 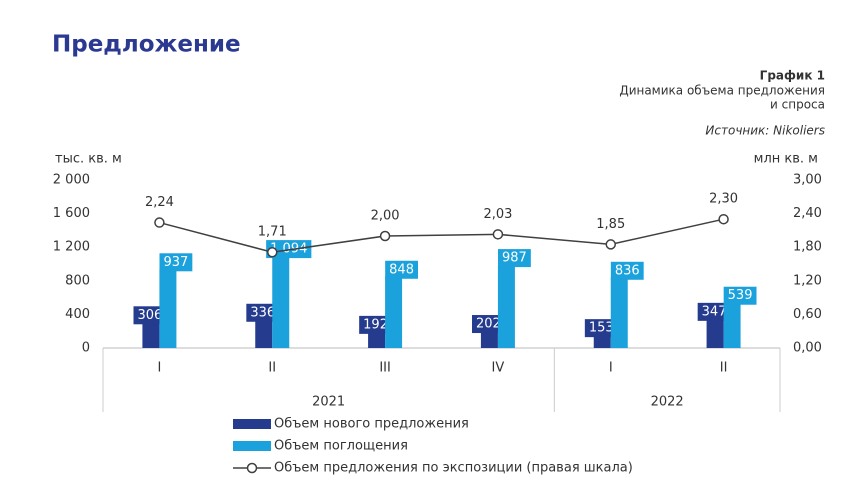 What do you see at coordinates (807, 314) in the screenshot?
I see `y2-tick-label: 0,60` at bounding box center [807, 314].